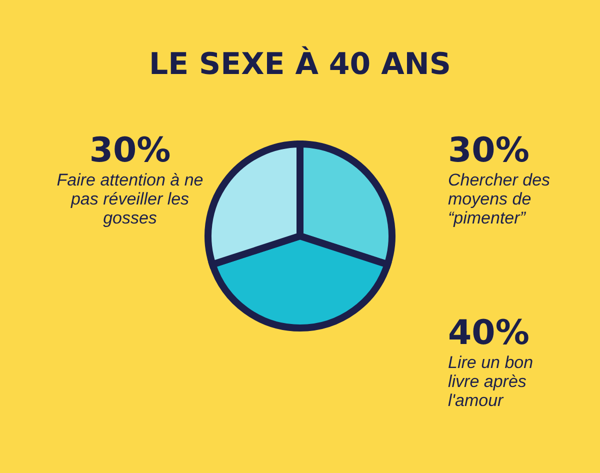 The height and width of the screenshot is (473, 600). What do you see at coordinates (491, 381) in the screenshot?
I see `slice-label: Lire un bon livre après l'amour` at bounding box center [491, 381].